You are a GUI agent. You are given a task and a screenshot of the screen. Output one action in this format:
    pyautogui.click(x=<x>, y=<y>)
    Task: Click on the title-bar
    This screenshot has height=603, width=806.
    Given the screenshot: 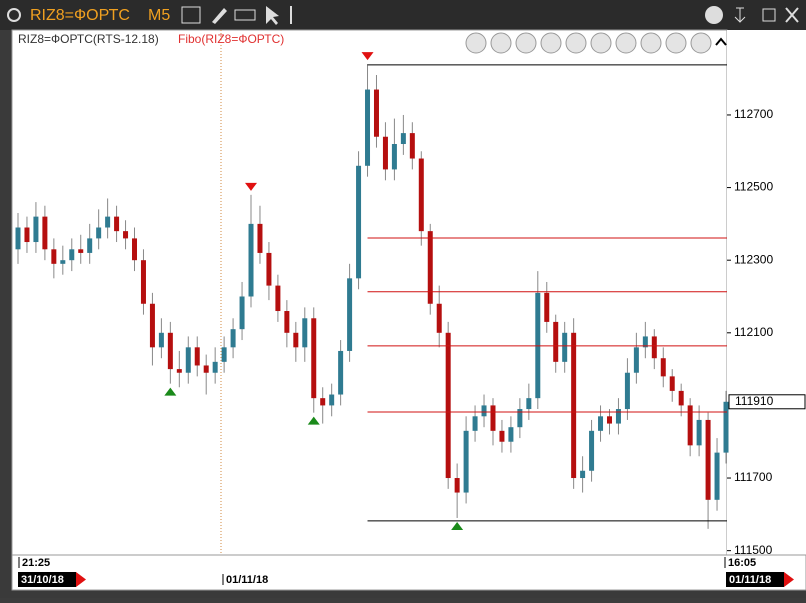 What is the action you would take?
    pyautogui.click(x=403, y=15)
    